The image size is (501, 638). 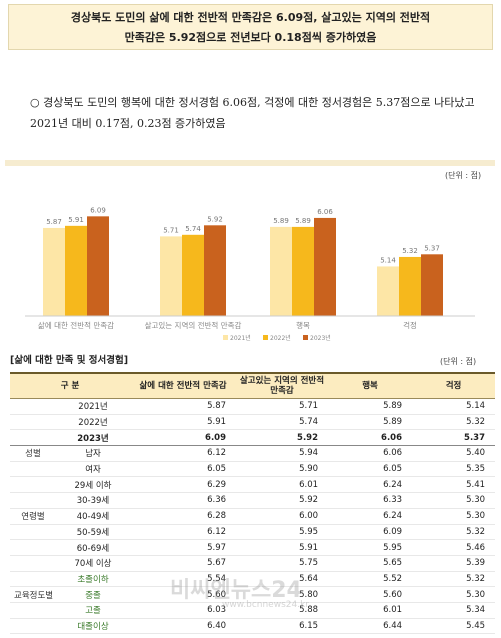 I want to click on table-unit-label: (단위 : 점), so click(x=458, y=361).